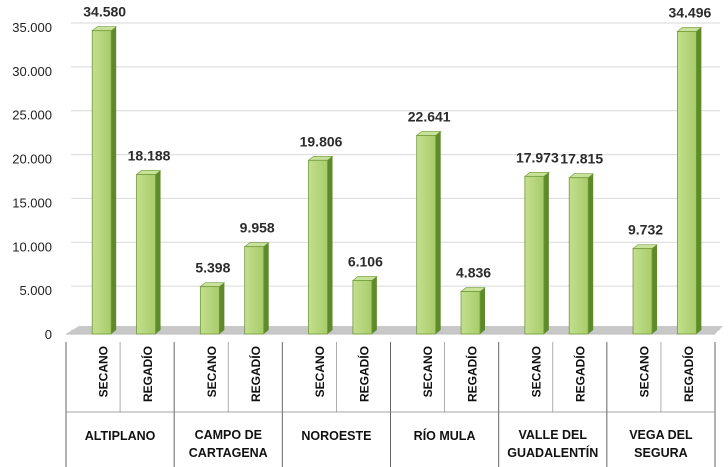 This screenshot has width=728, height=467. Describe the element at coordinates (473, 273) in the screenshot. I see `data-label: 4.836` at that location.